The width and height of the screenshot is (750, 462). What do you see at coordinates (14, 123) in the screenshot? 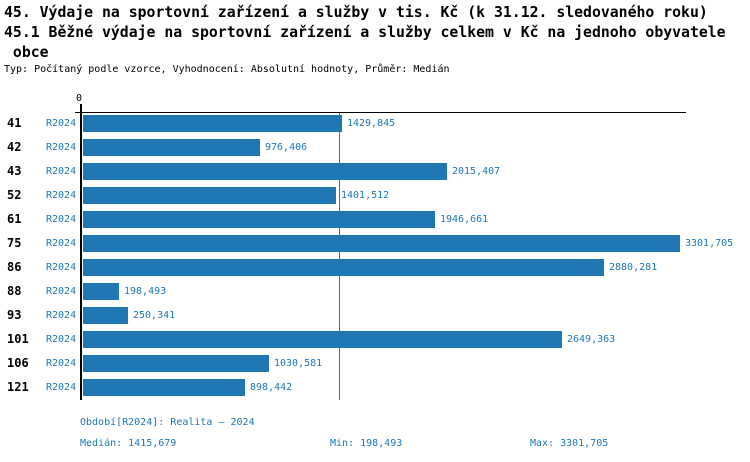
I see `row-category-label: 41` at bounding box center [14, 123].